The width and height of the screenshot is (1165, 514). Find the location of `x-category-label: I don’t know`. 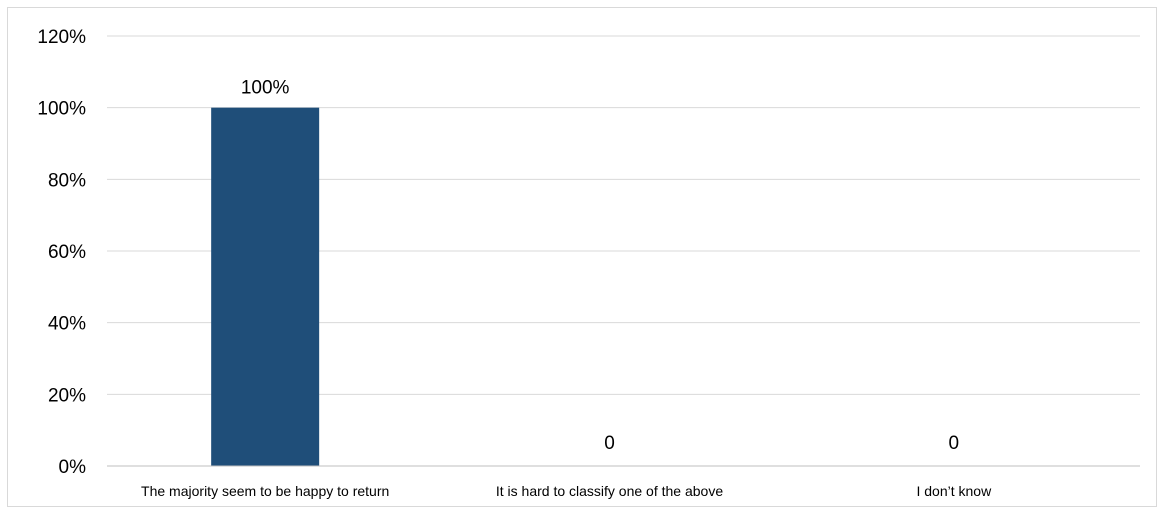

x-category-label: I don’t know is located at coordinates (954, 491).